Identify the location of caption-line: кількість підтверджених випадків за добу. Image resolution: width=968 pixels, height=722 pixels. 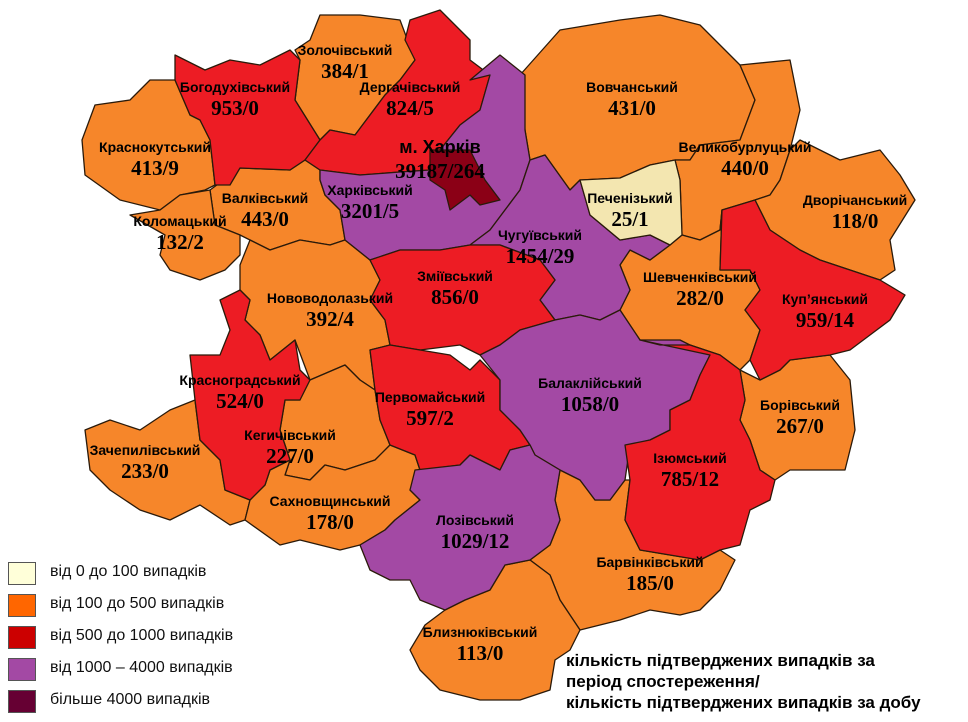
(743, 702).